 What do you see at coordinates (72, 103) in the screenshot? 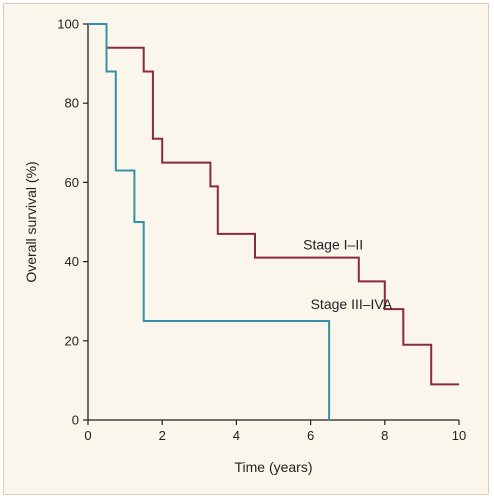
I see `y-tick-label: 80` at bounding box center [72, 103].